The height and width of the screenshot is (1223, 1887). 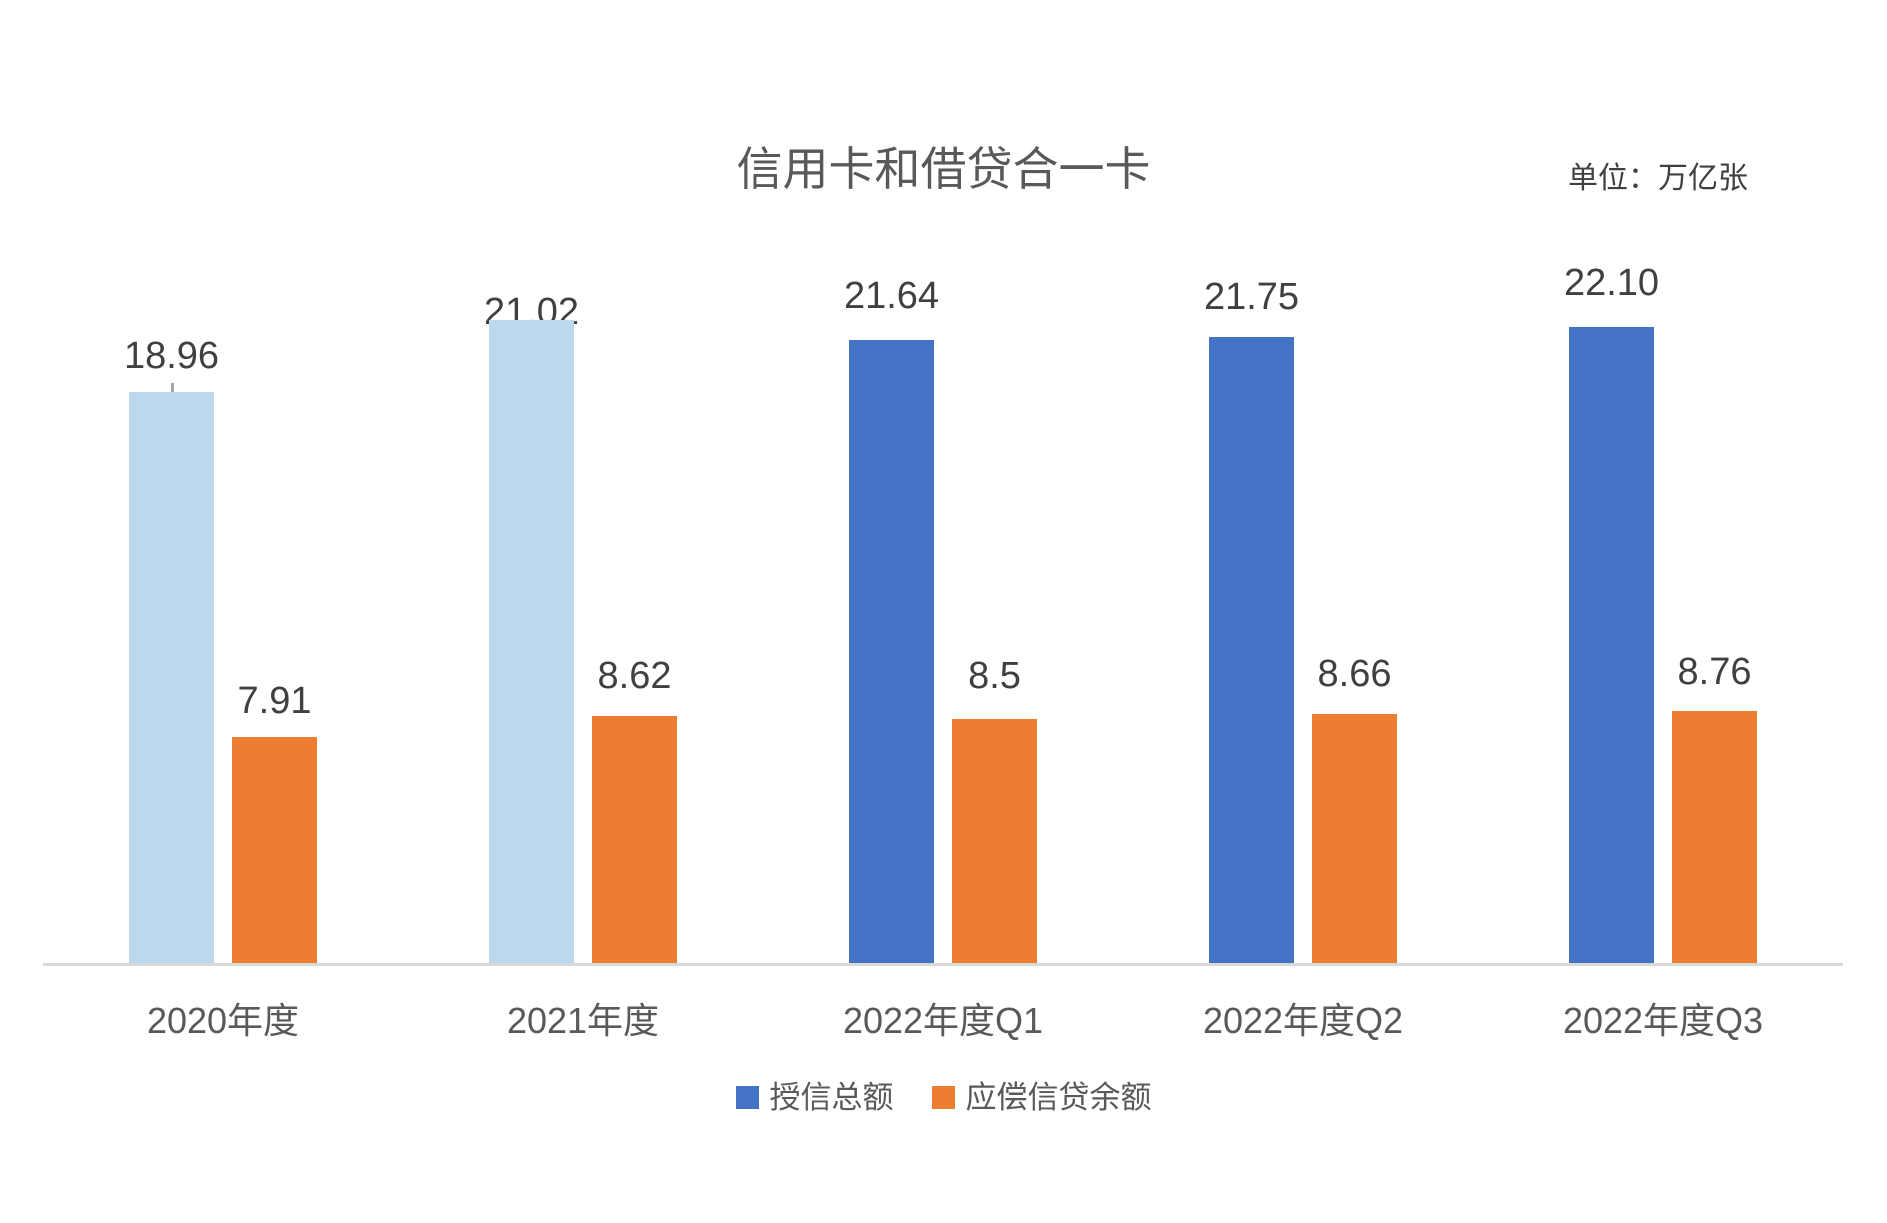 I want to click on legend-swatch-outstanding-balance, so click(x=943, y=1097).